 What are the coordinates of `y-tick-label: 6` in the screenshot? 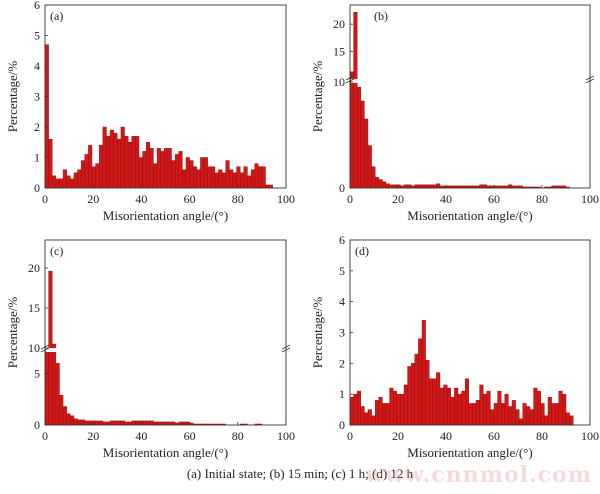 It's located at (37, 6).